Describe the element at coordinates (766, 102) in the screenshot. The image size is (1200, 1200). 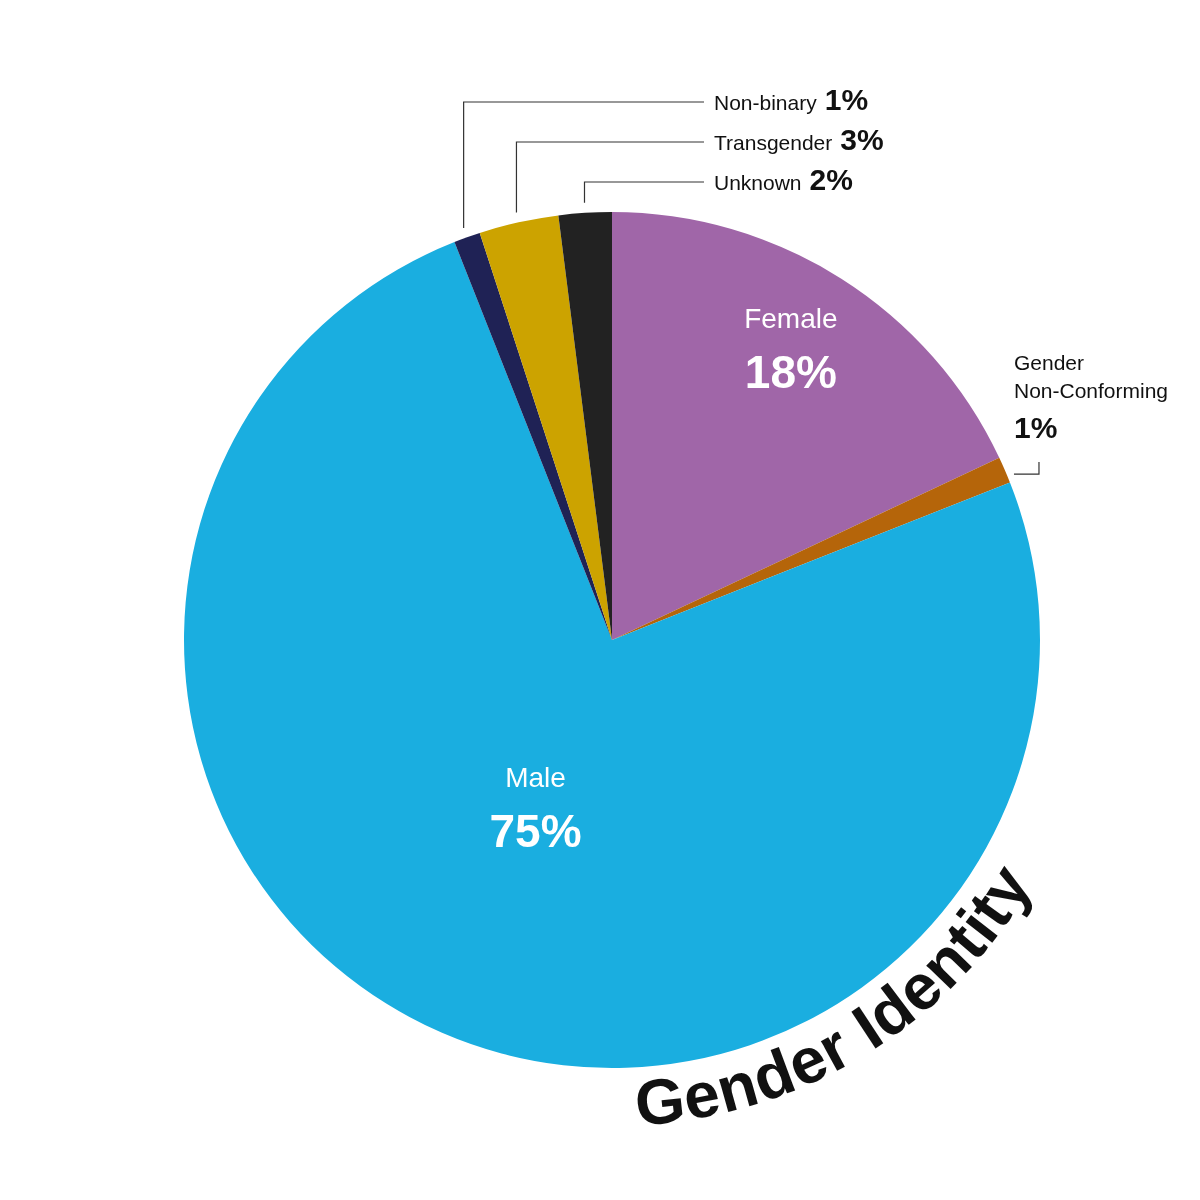
I see `slice-label: Non-binary` at that location.